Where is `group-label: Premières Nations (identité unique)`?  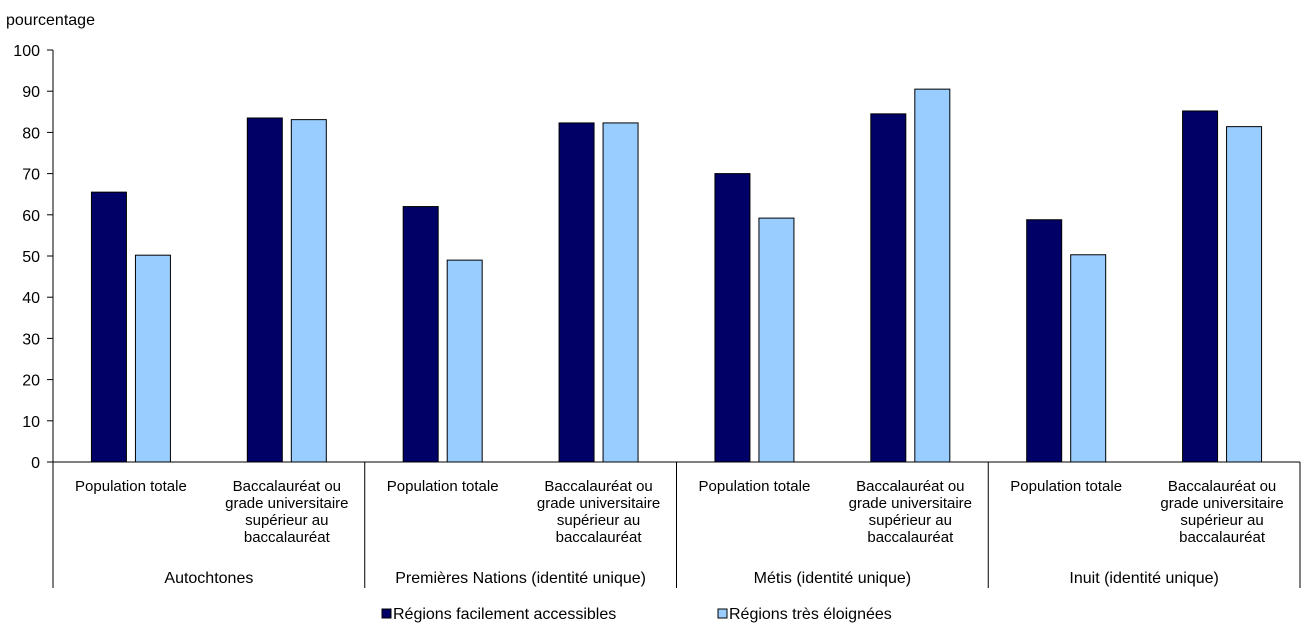
group-label: Premières Nations (identité unique) is located at coordinates (520, 578).